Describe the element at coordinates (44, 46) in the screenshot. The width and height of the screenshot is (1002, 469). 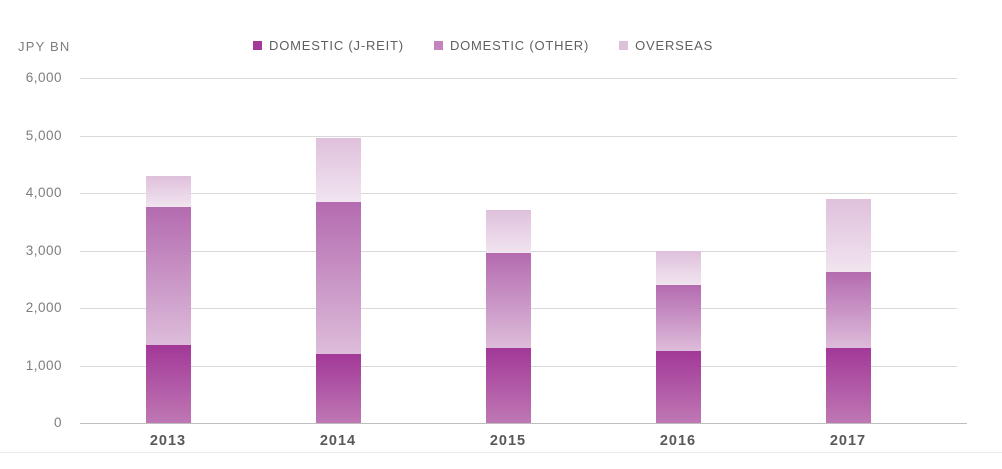
I see `y-axis-unit-label: JPY BN` at that location.